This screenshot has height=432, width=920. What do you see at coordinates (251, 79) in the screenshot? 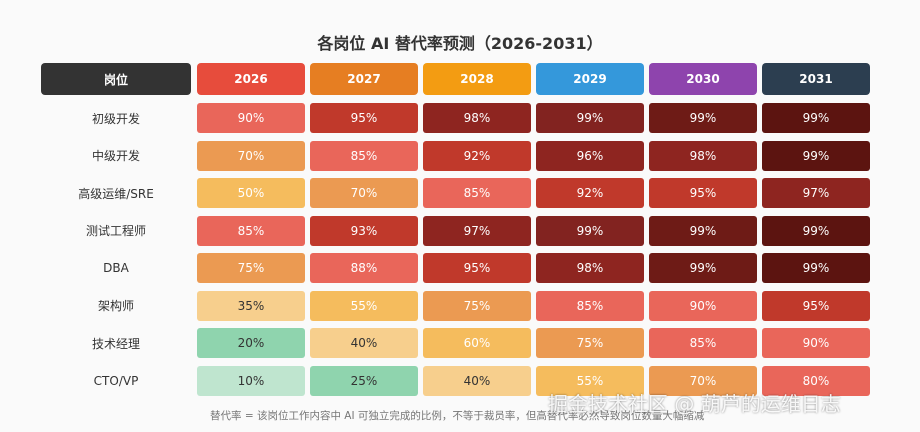
I see `header-2026: 2026` at bounding box center [251, 79].